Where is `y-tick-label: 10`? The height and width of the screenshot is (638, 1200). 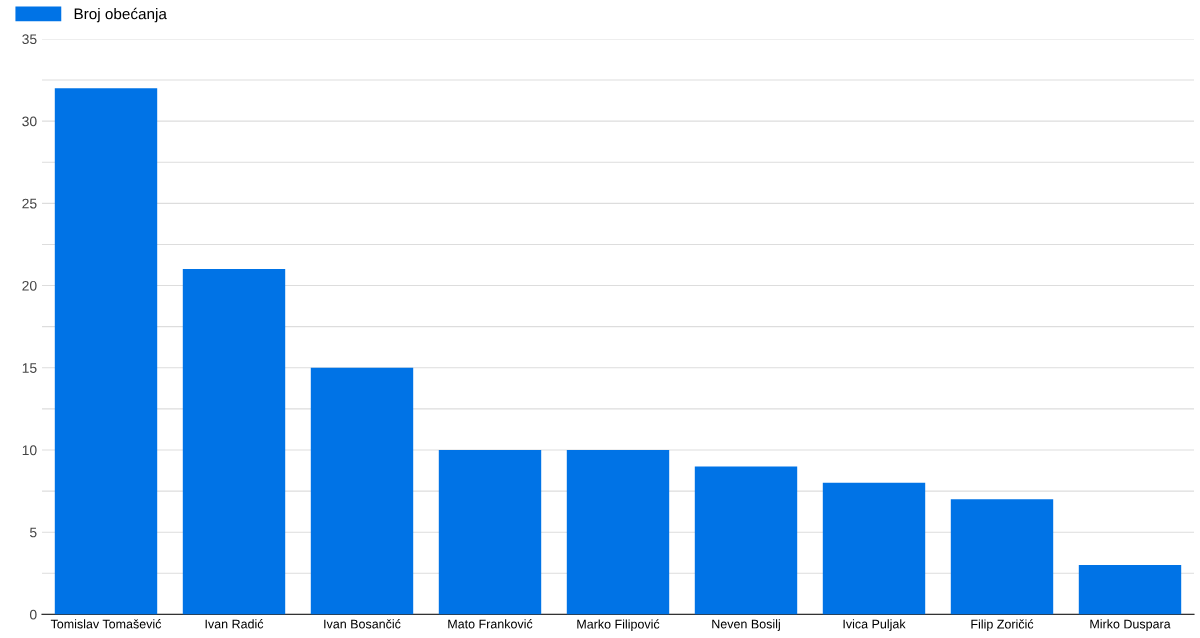
y-tick-label: 10 is located at coordinates (29, 450).